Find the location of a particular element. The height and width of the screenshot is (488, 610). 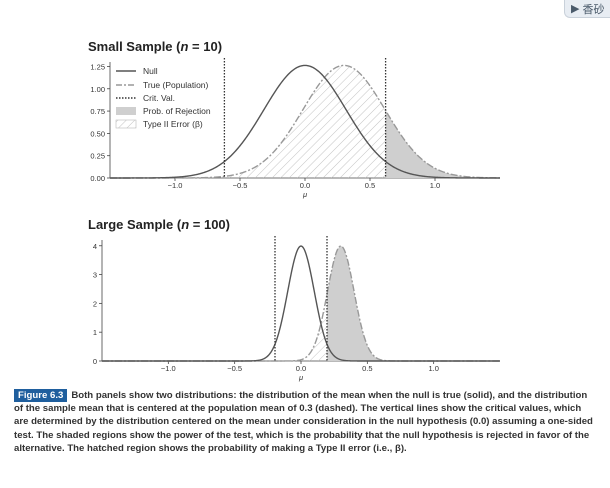

large-sample-title: Large Sample (n = 100) is located at coordinates (159, 224).